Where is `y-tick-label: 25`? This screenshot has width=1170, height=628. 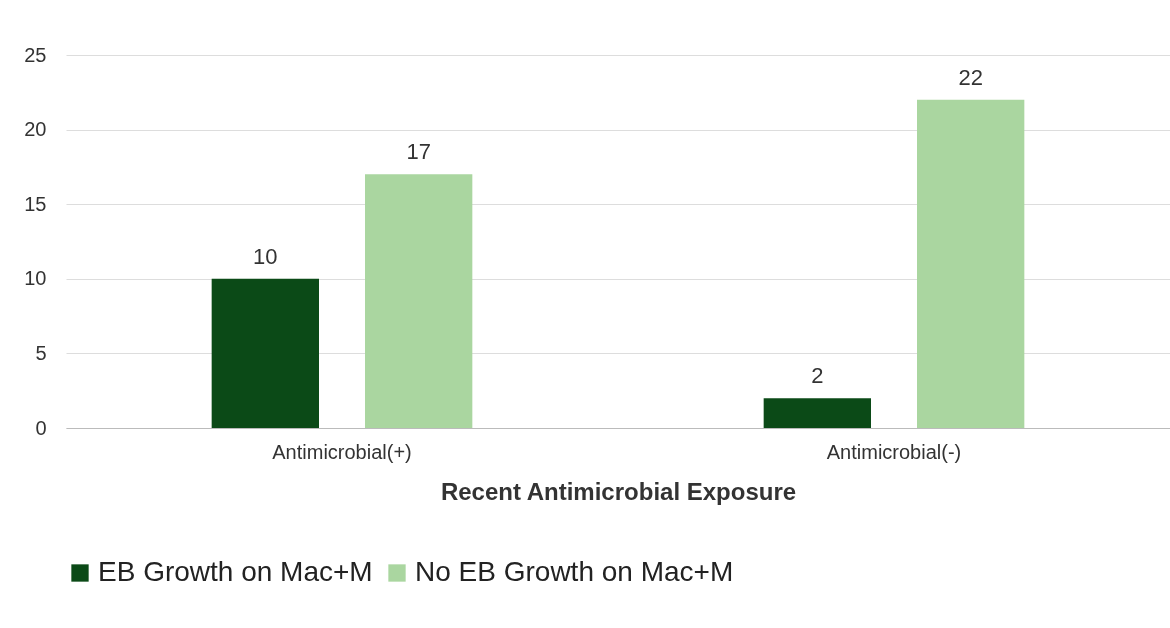
y-tick-label: 25 is located at coordinates (35, 54).